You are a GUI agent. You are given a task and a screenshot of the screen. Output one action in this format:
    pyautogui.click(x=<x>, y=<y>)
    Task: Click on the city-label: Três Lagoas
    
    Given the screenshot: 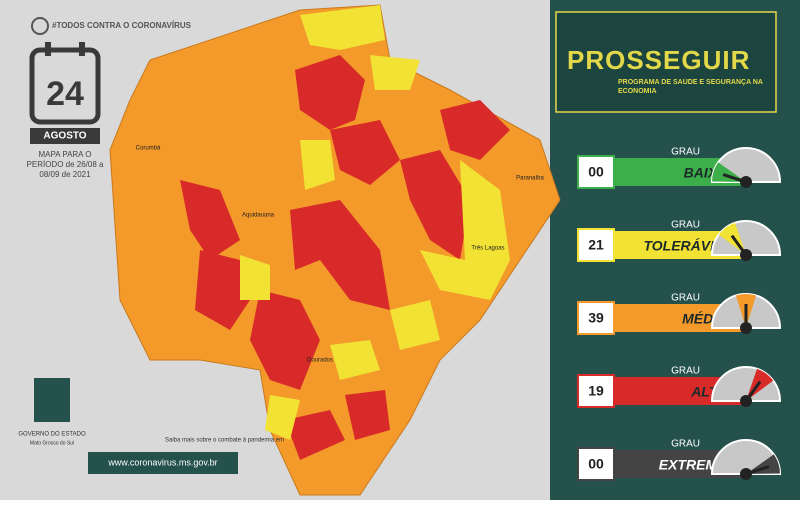 What is the action you would take?
    pyautogui.click(x=487, y=249)
    